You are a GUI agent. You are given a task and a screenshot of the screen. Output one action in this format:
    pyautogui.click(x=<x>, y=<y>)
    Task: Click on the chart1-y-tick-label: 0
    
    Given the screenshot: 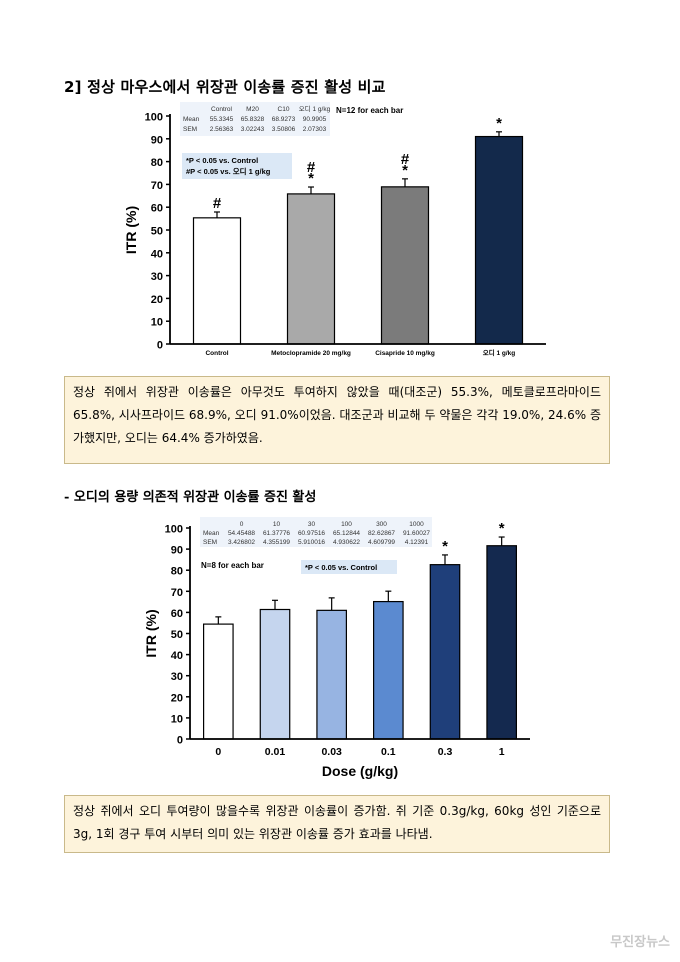 What is the action you would take?
    pyautogui.click(x=160, y=346)
    